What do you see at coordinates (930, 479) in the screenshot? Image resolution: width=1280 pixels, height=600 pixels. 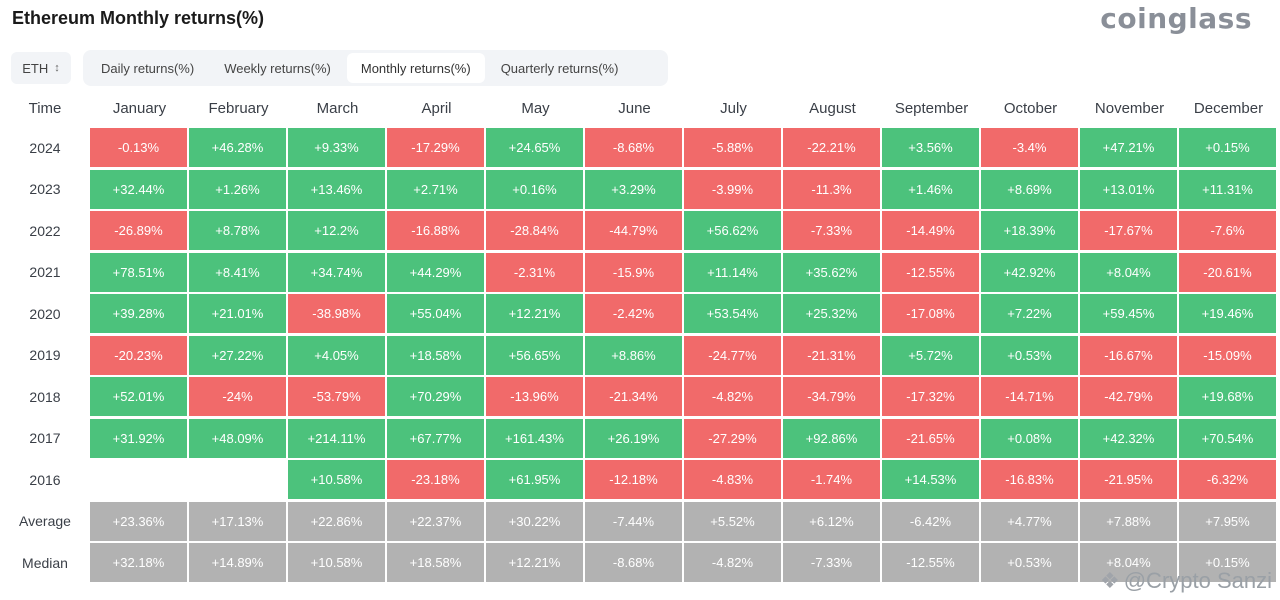 I see `return-cell: +14.53%` at bounding box center [930, 479].